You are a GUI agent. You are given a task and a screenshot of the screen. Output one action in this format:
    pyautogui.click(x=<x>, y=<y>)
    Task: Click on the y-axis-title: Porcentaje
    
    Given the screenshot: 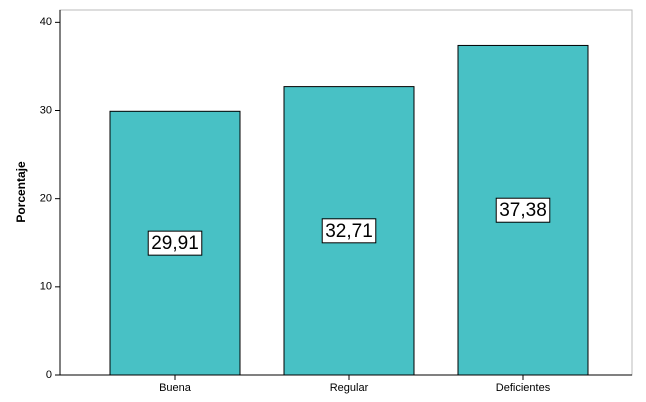 What is the action you would take?
    pyautogui.click(x=21, y=192)
    